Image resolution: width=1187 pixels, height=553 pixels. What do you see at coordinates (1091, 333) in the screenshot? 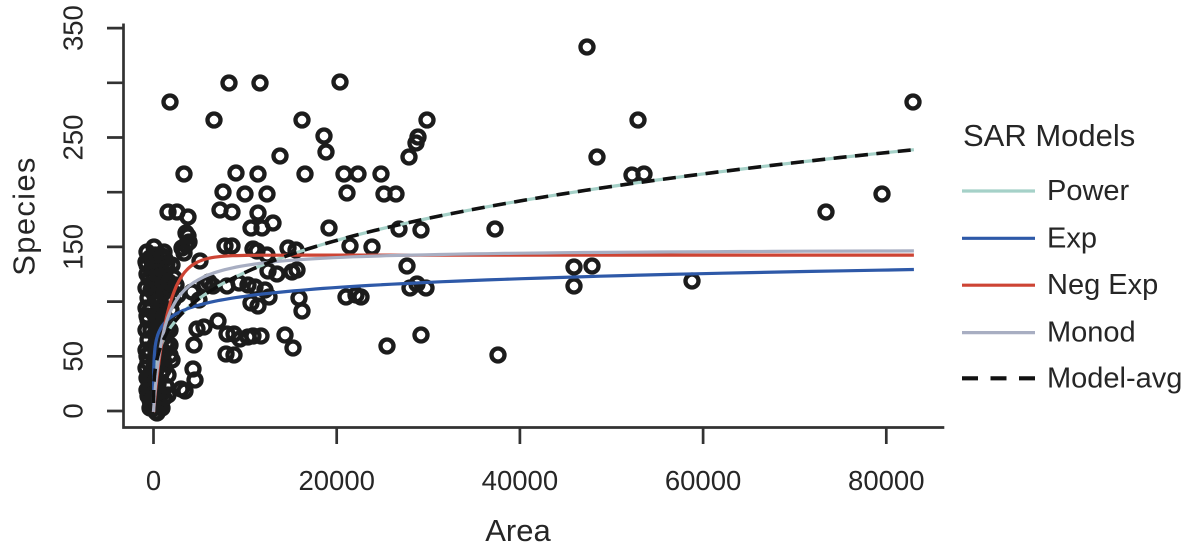
I see `svg-text: Monod` at bounding box center [1091, 333].